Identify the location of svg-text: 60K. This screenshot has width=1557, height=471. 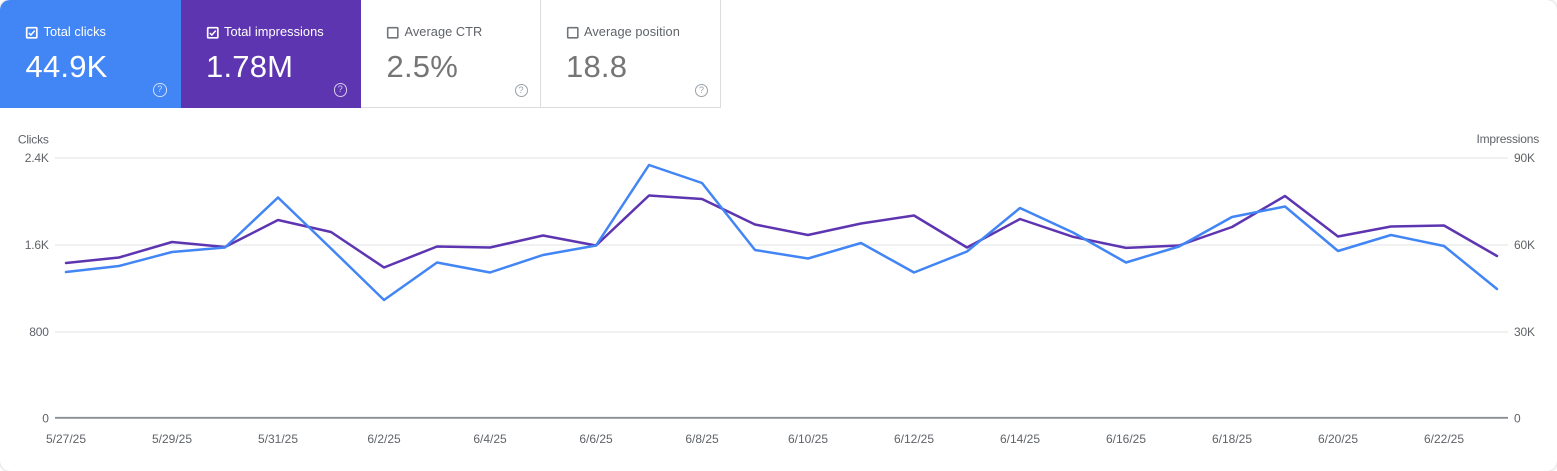
(1524, 245).